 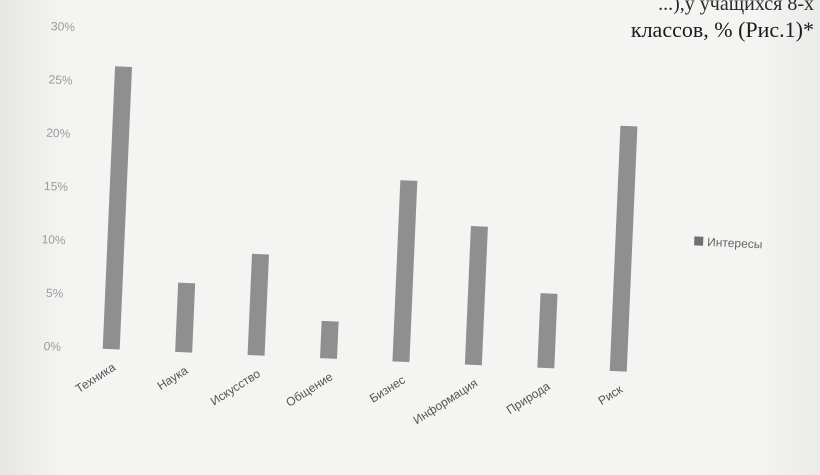 I want to click on y-tick-label: 15%, so click(x=56, y=186).